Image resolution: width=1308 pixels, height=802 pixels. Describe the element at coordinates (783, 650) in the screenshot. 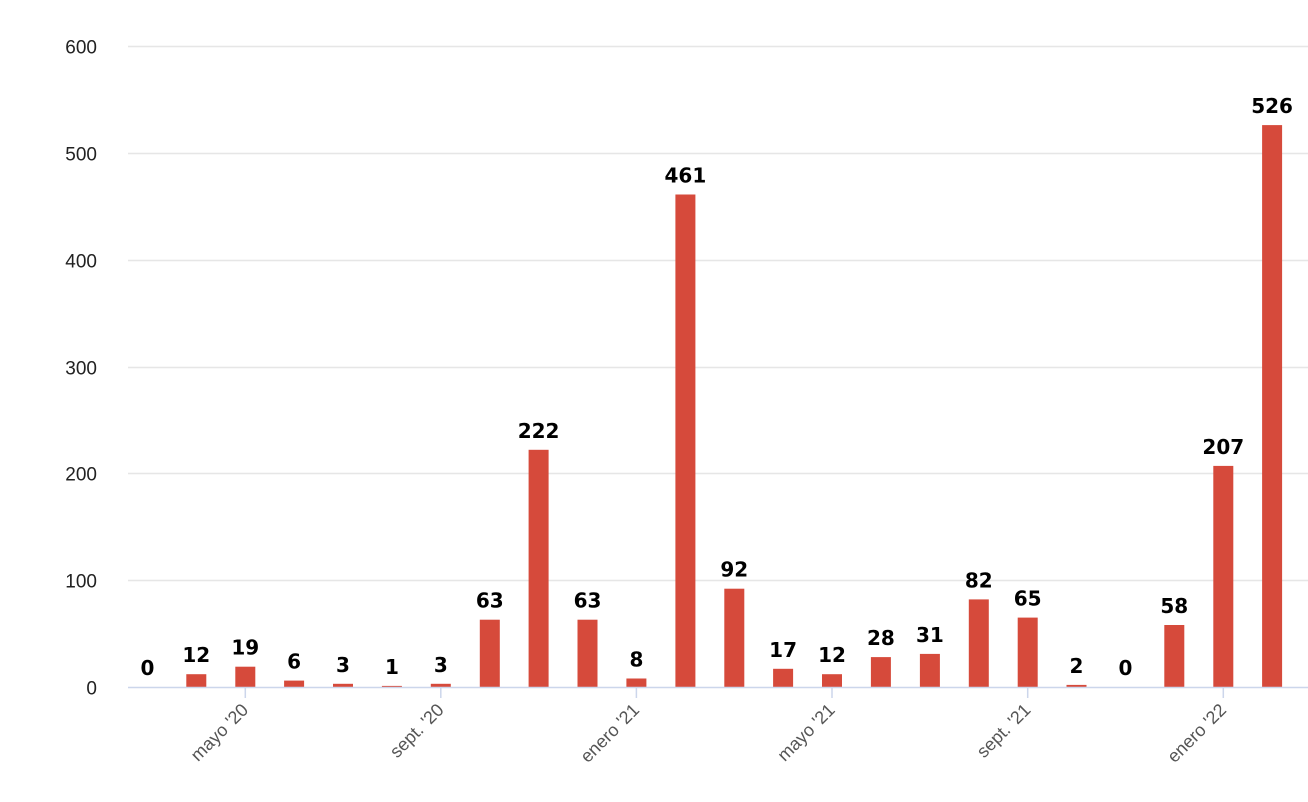

I see `data-label: 17` at that location.